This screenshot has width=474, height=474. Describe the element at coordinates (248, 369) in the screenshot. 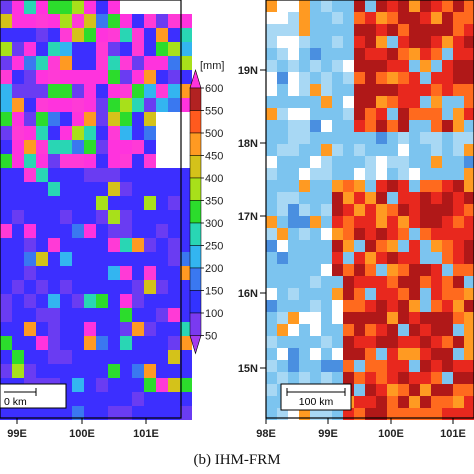

I see `right-y-tick-label: 15N` at that location.